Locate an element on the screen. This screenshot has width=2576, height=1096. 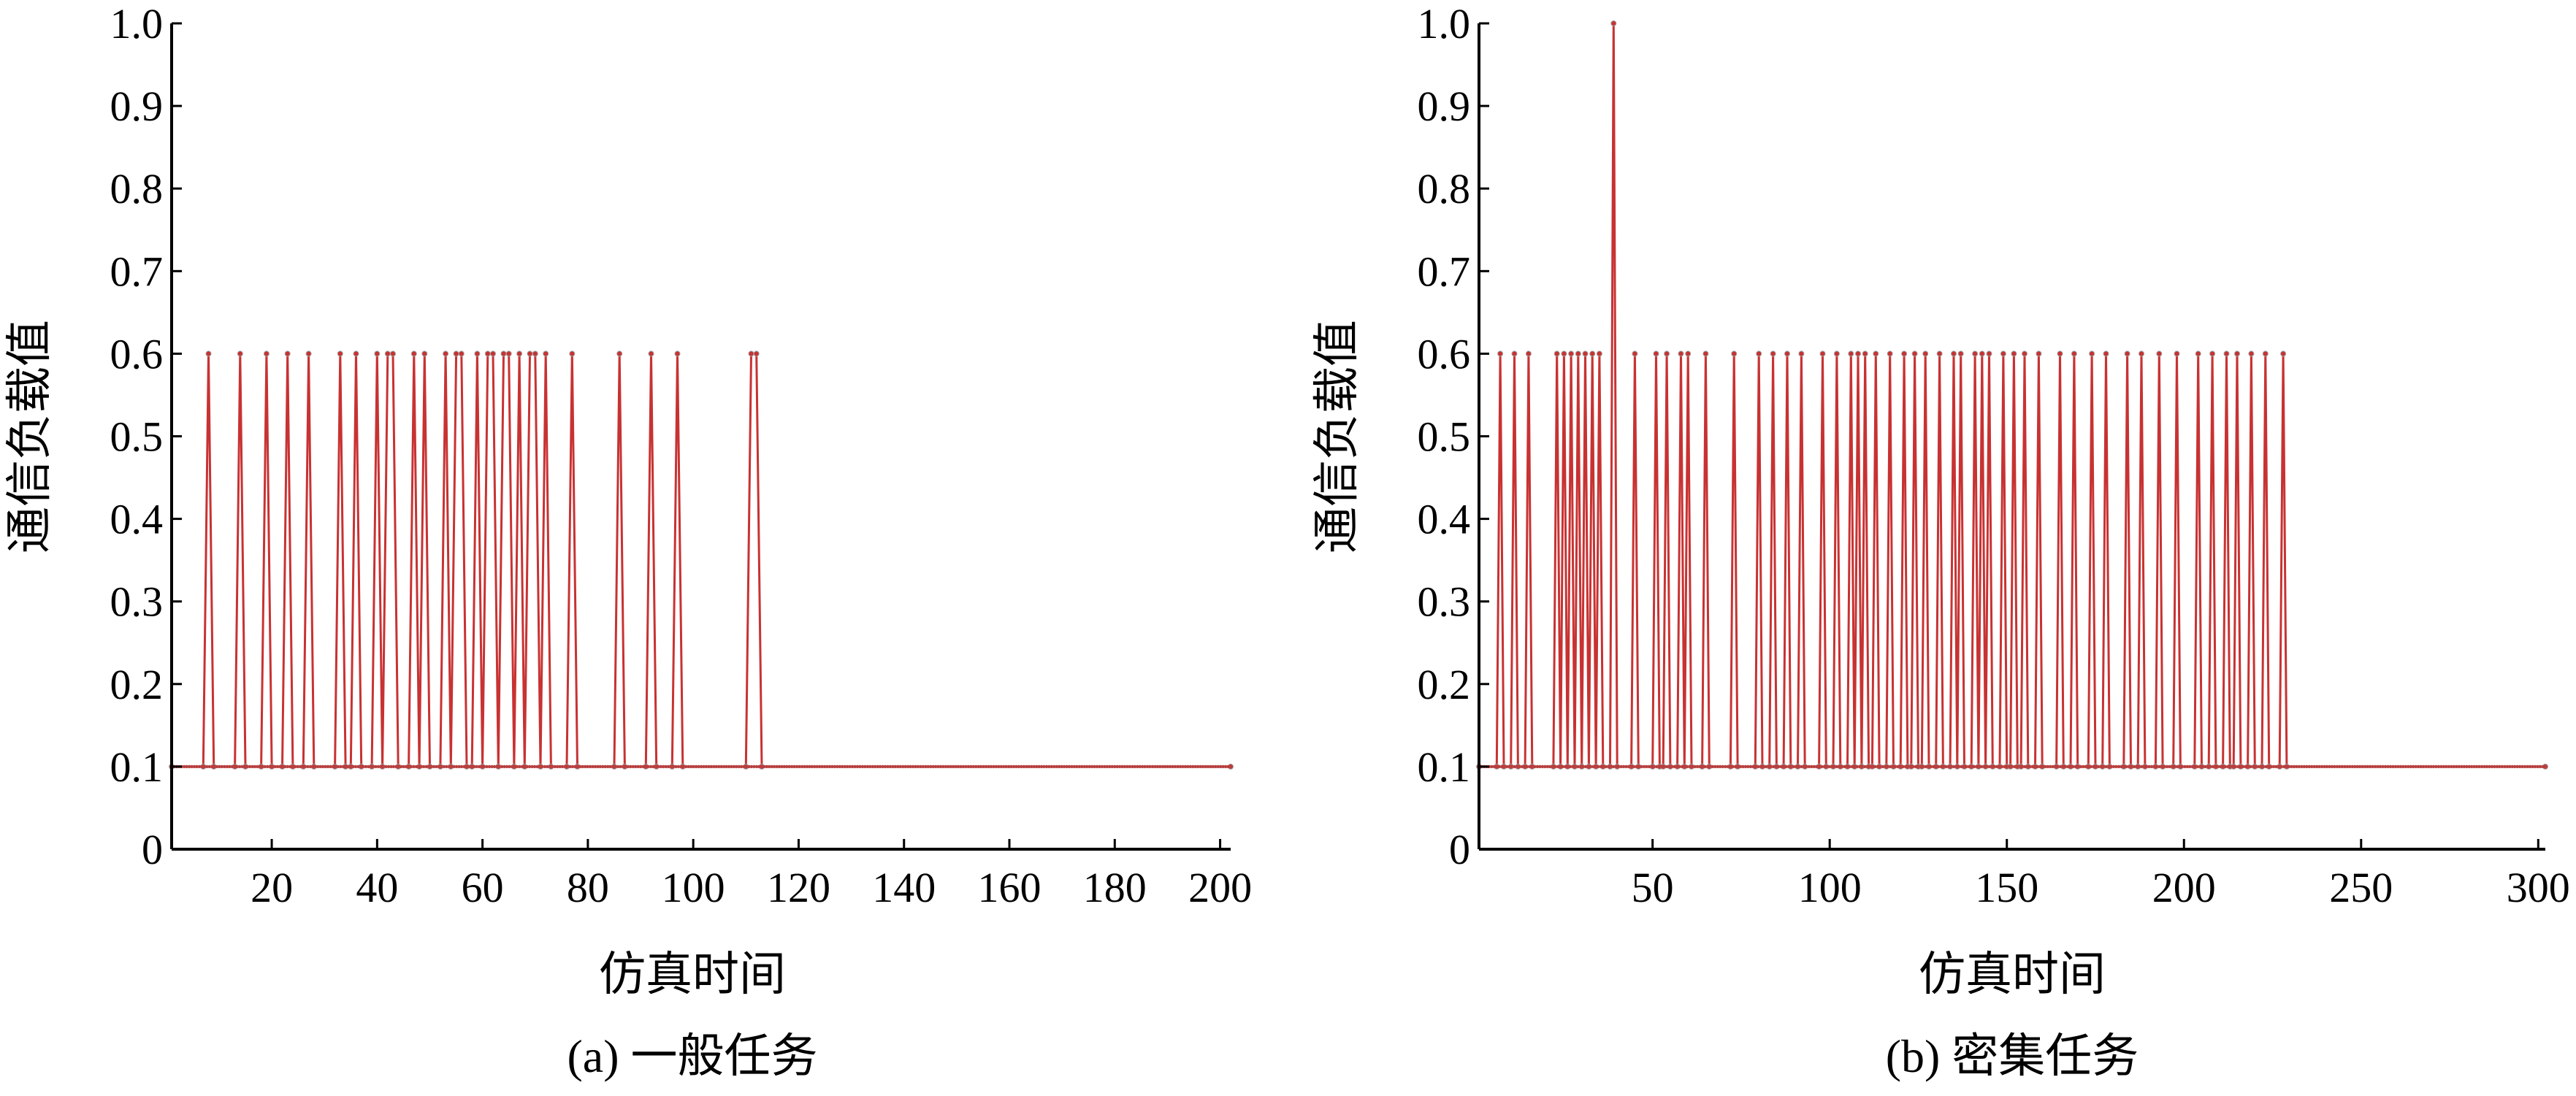
x-tick-label: 50 is located at coordinates (1653, 887).